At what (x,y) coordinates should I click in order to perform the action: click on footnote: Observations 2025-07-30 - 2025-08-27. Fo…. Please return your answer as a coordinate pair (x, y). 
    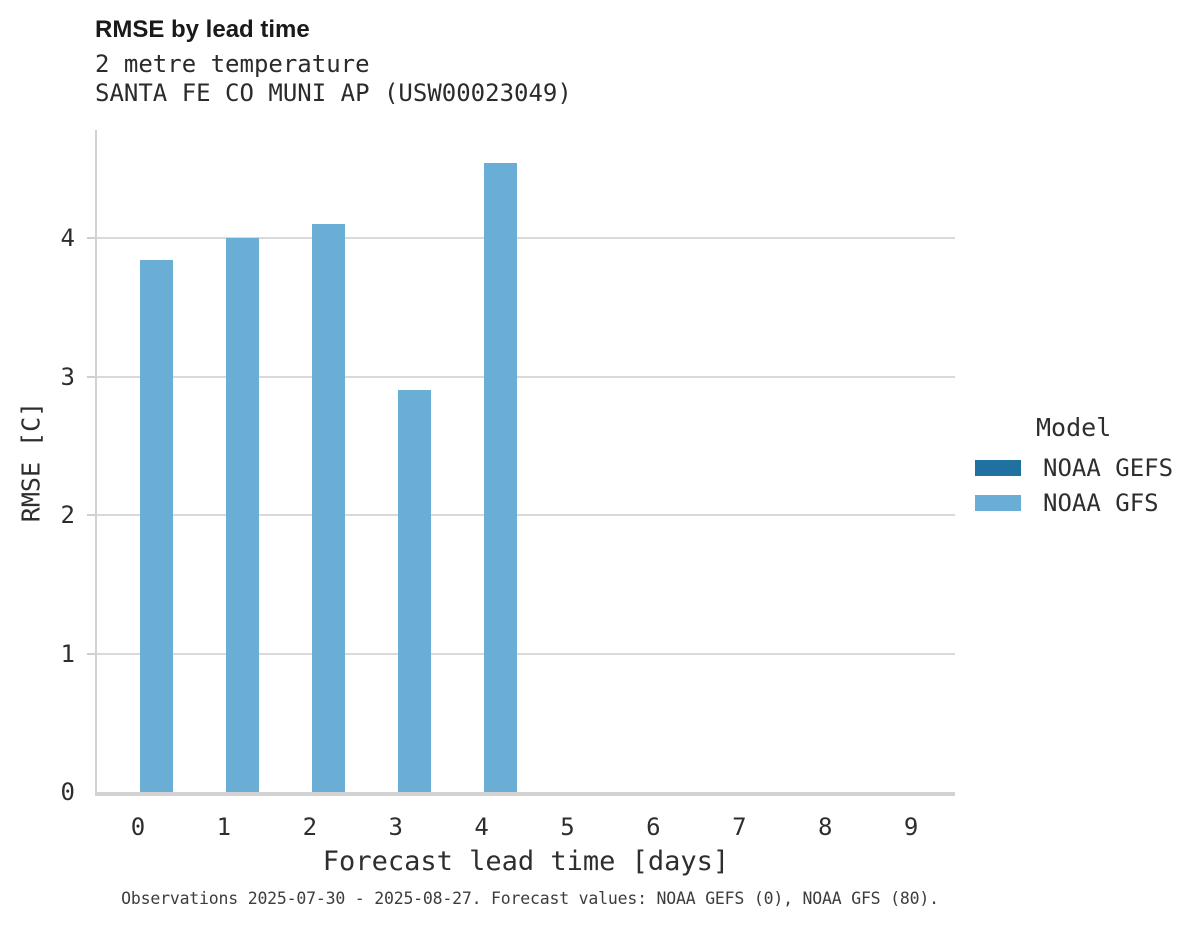
    Looking at the image, I should click on (530, 898).